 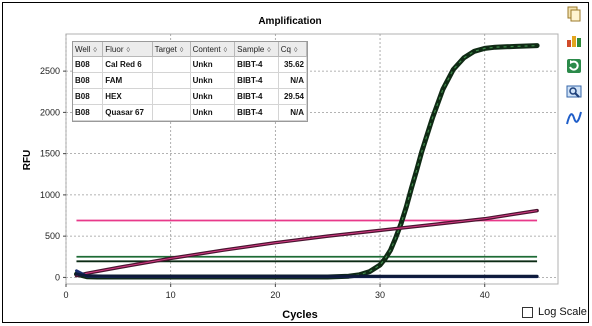 What do you see at coordinates (127, 112) in the screenshot?
I see `table-cell: Quasar 67` at bounding box center [127, 112].